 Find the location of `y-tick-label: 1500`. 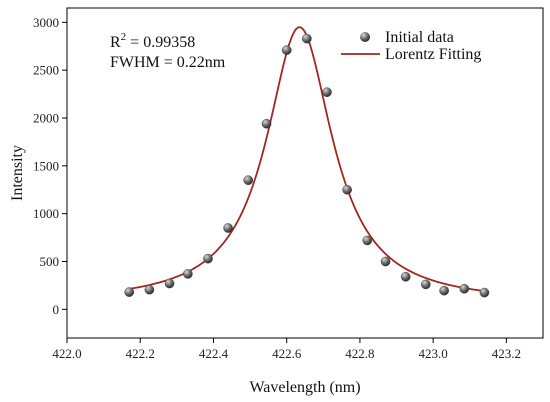

y-tick-label: 1500 is located at coordinates (46, 165).